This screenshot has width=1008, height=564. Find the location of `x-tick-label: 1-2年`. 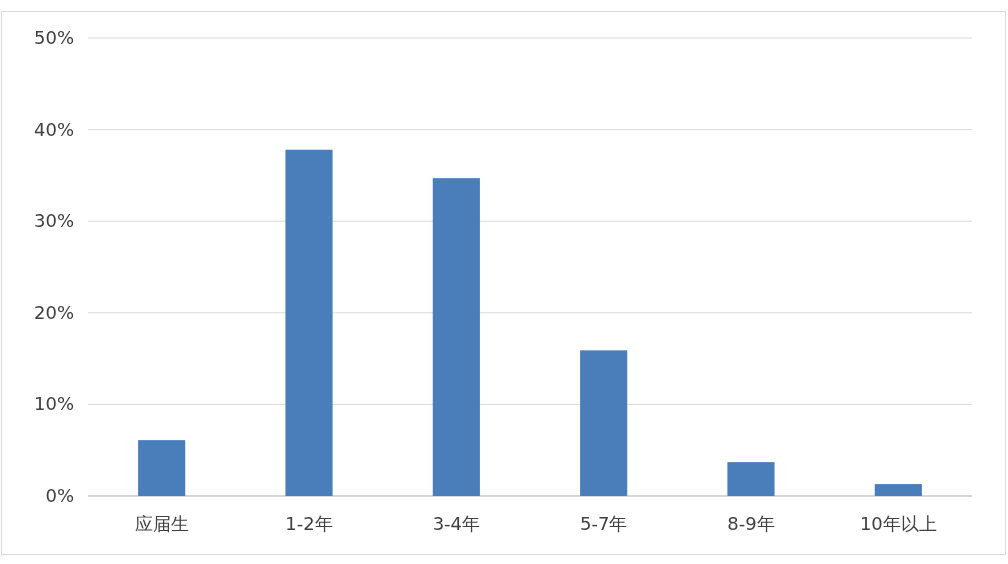

x-tick-label: 1-2年 is located at coordinates (309, 523).